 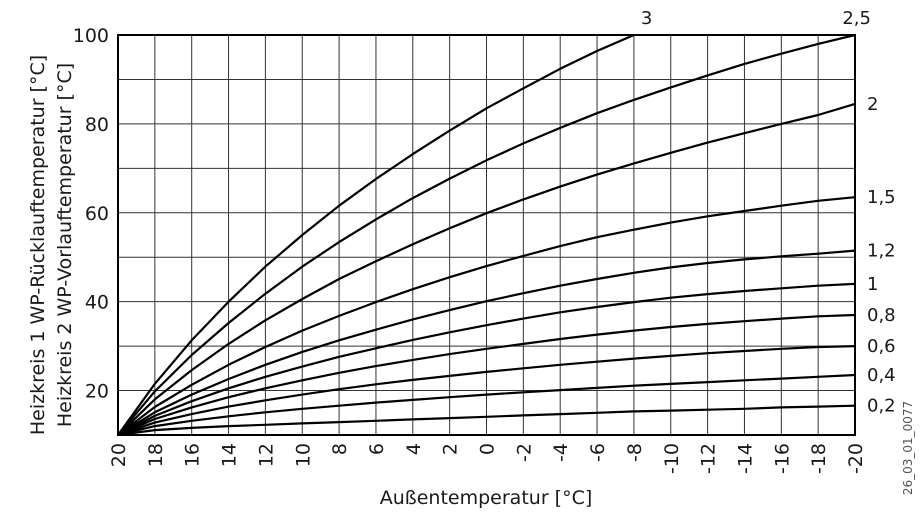 What do you see at coordinates (745, 458) in the screenshot?
I see `x-tick-label: -14` at bounding box center [745, 458].